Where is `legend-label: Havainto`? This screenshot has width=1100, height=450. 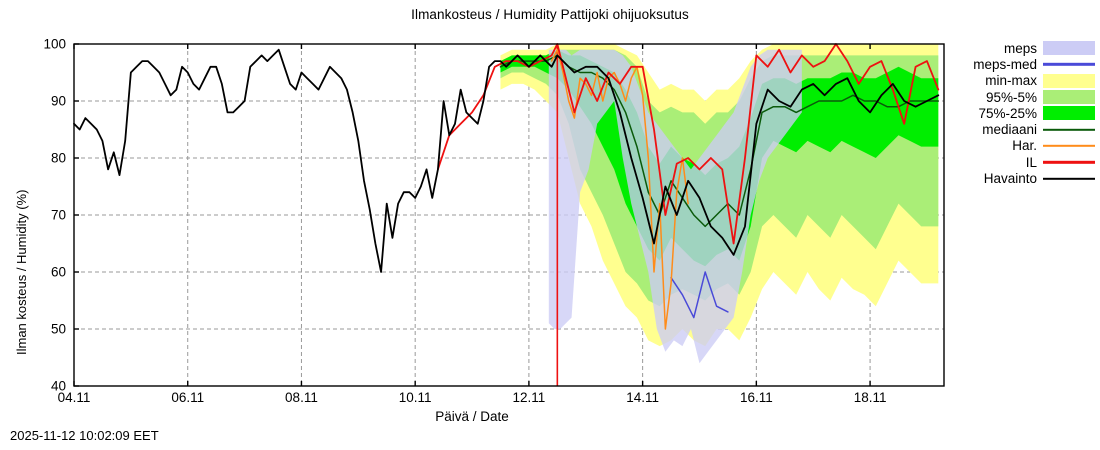 legend-label: Havainto is located at coordinates (1010, 179).